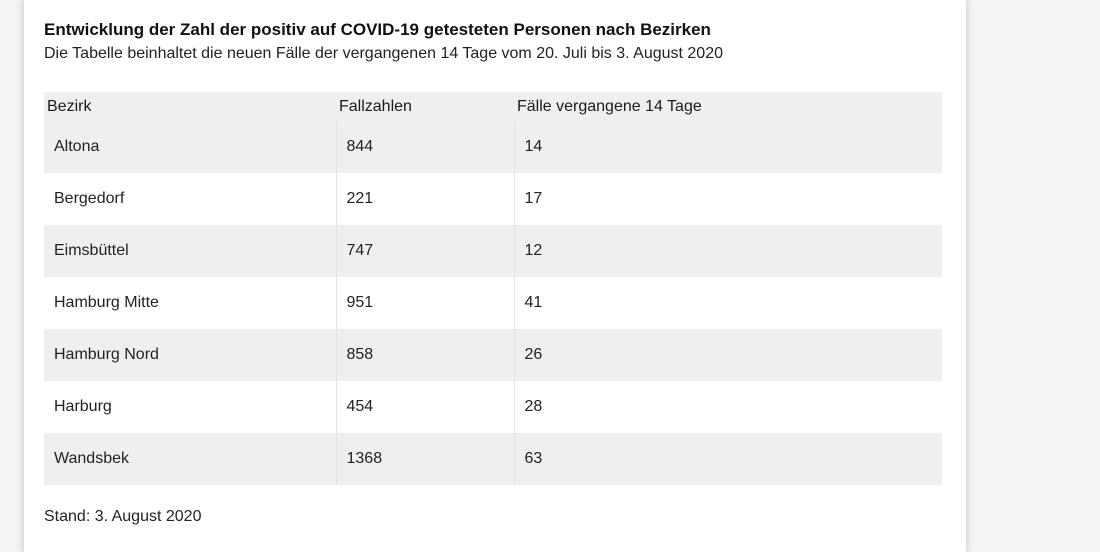 This screenshot has width=1100, height=552. I want to click on cell-bezirk: Altona, so click(190, 147).